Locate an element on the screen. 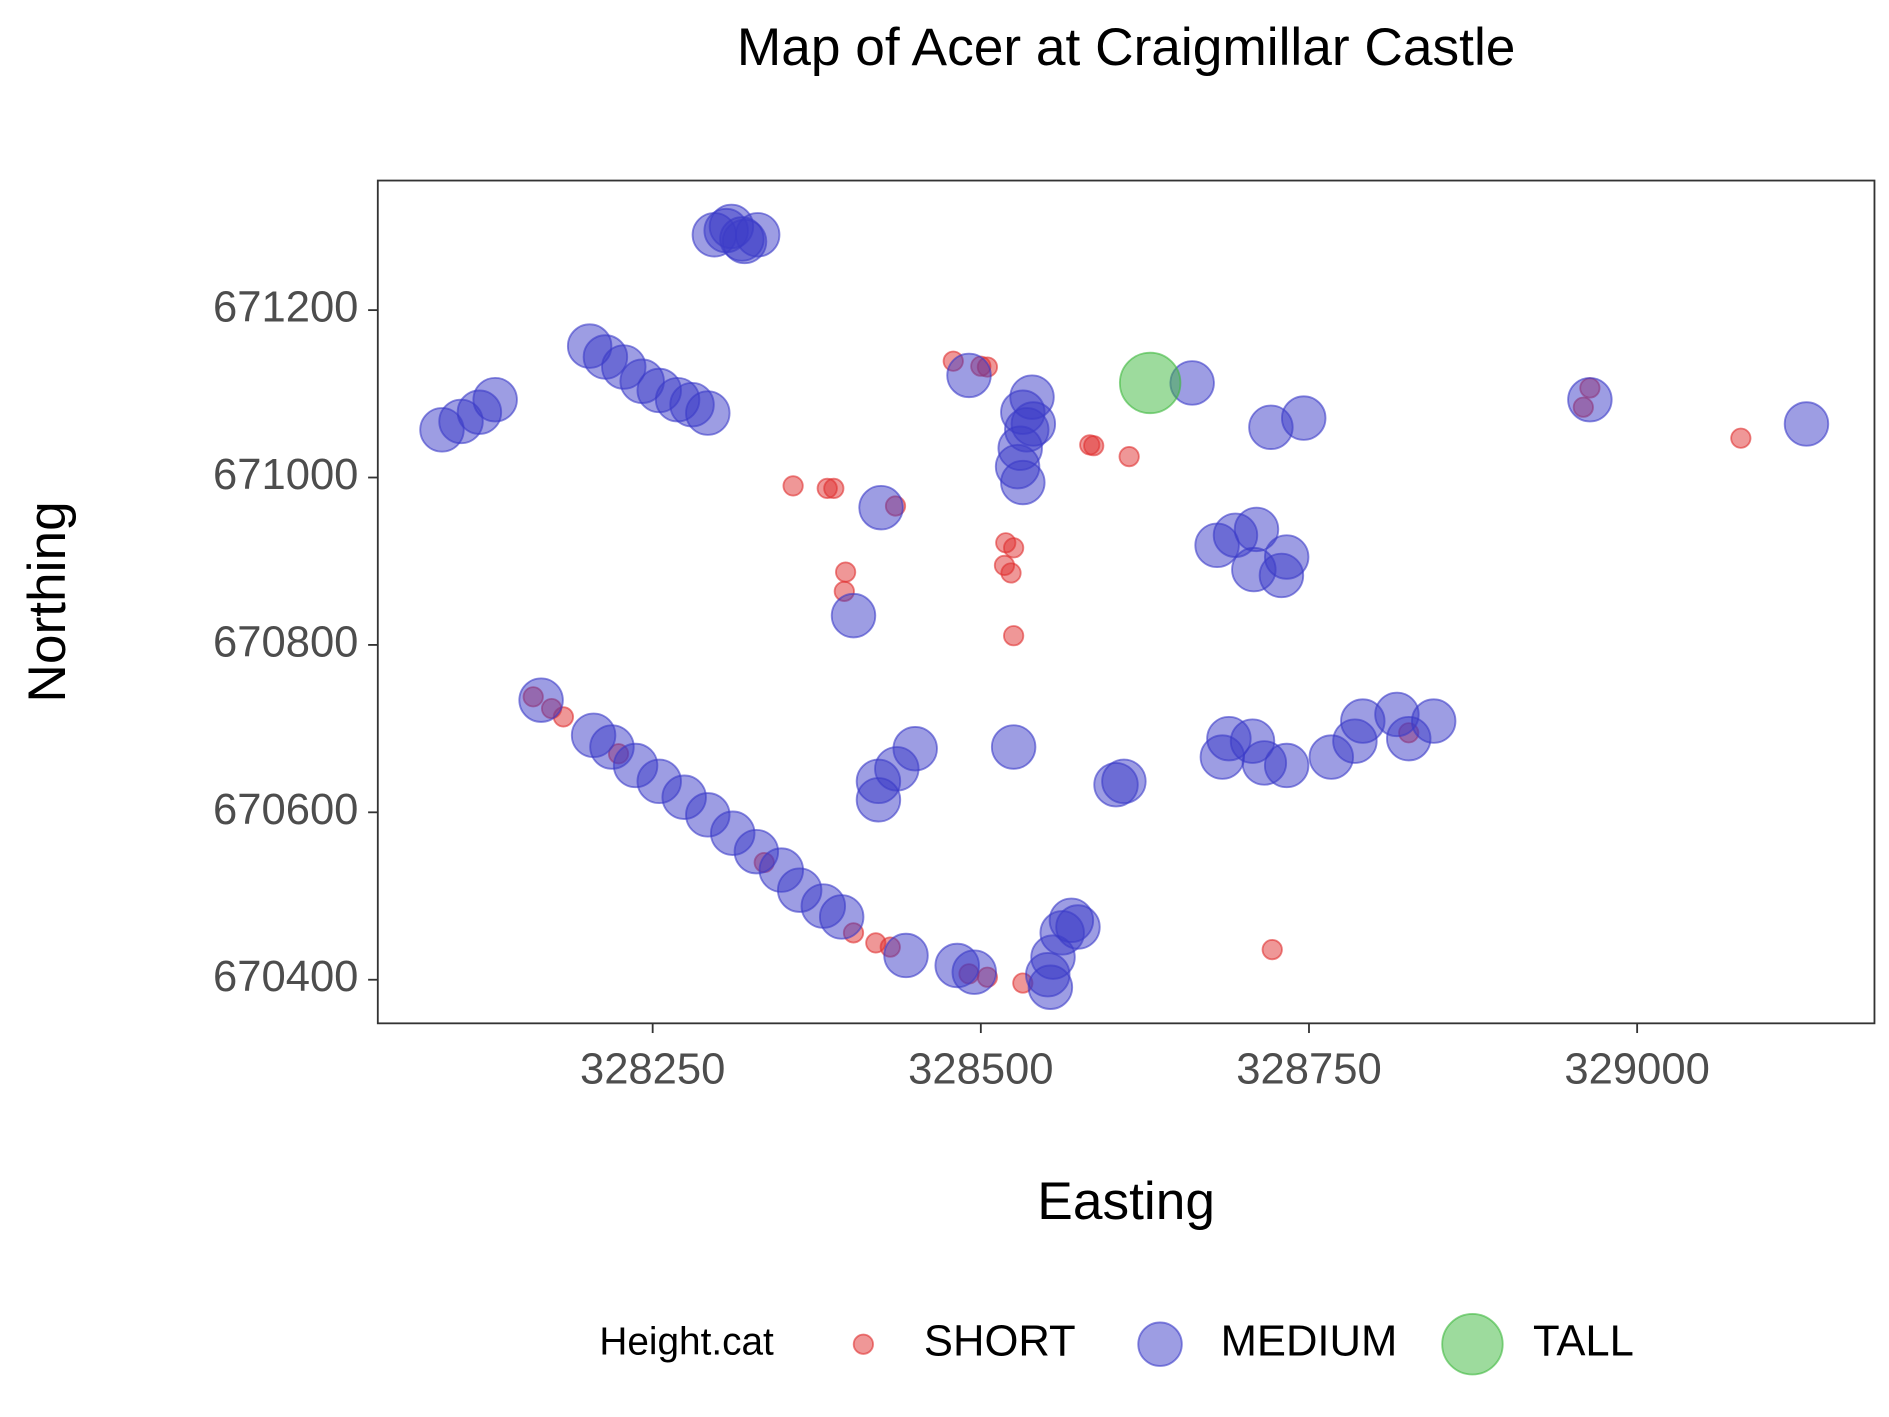  chart-title: Map of Acer at Craigmillar Castle is located at coordinates (1126, 47).